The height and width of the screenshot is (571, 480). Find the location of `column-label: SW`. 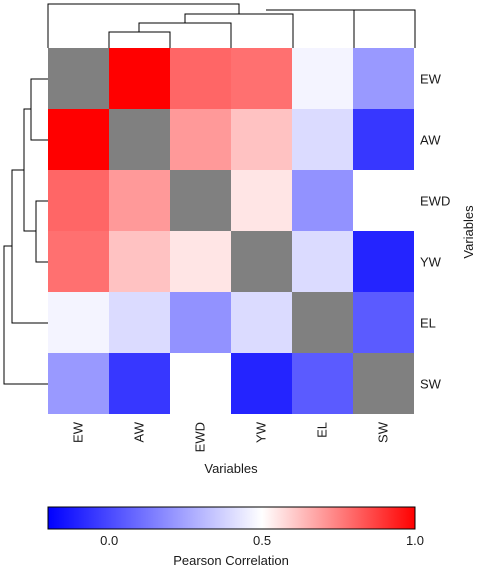

column-label: SW is located at coordinates (383, 432).